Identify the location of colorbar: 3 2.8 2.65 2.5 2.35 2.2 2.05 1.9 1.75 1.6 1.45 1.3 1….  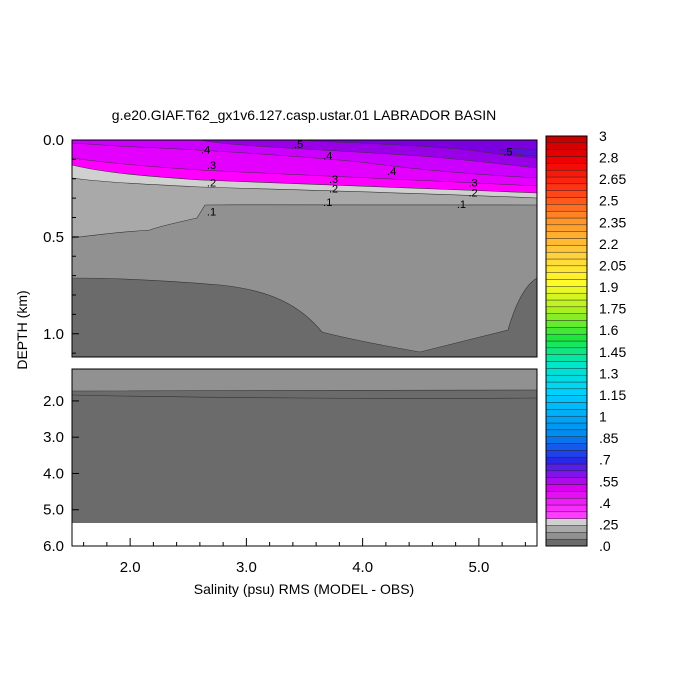
(585, 341).